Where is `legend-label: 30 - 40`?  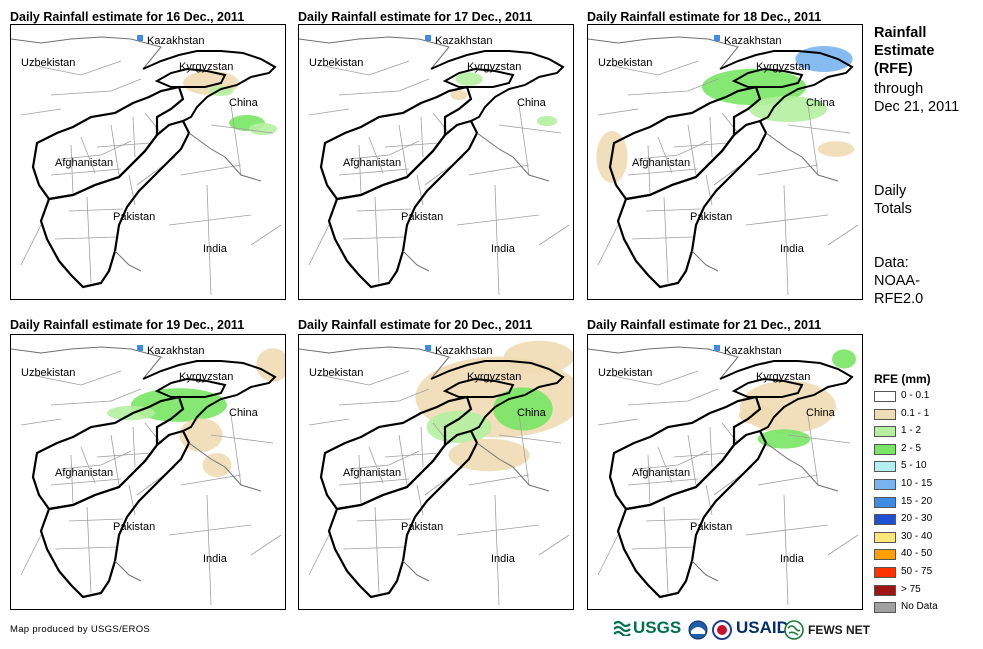 legend-label: 30 - 40 is located at coordinates (917, 536).